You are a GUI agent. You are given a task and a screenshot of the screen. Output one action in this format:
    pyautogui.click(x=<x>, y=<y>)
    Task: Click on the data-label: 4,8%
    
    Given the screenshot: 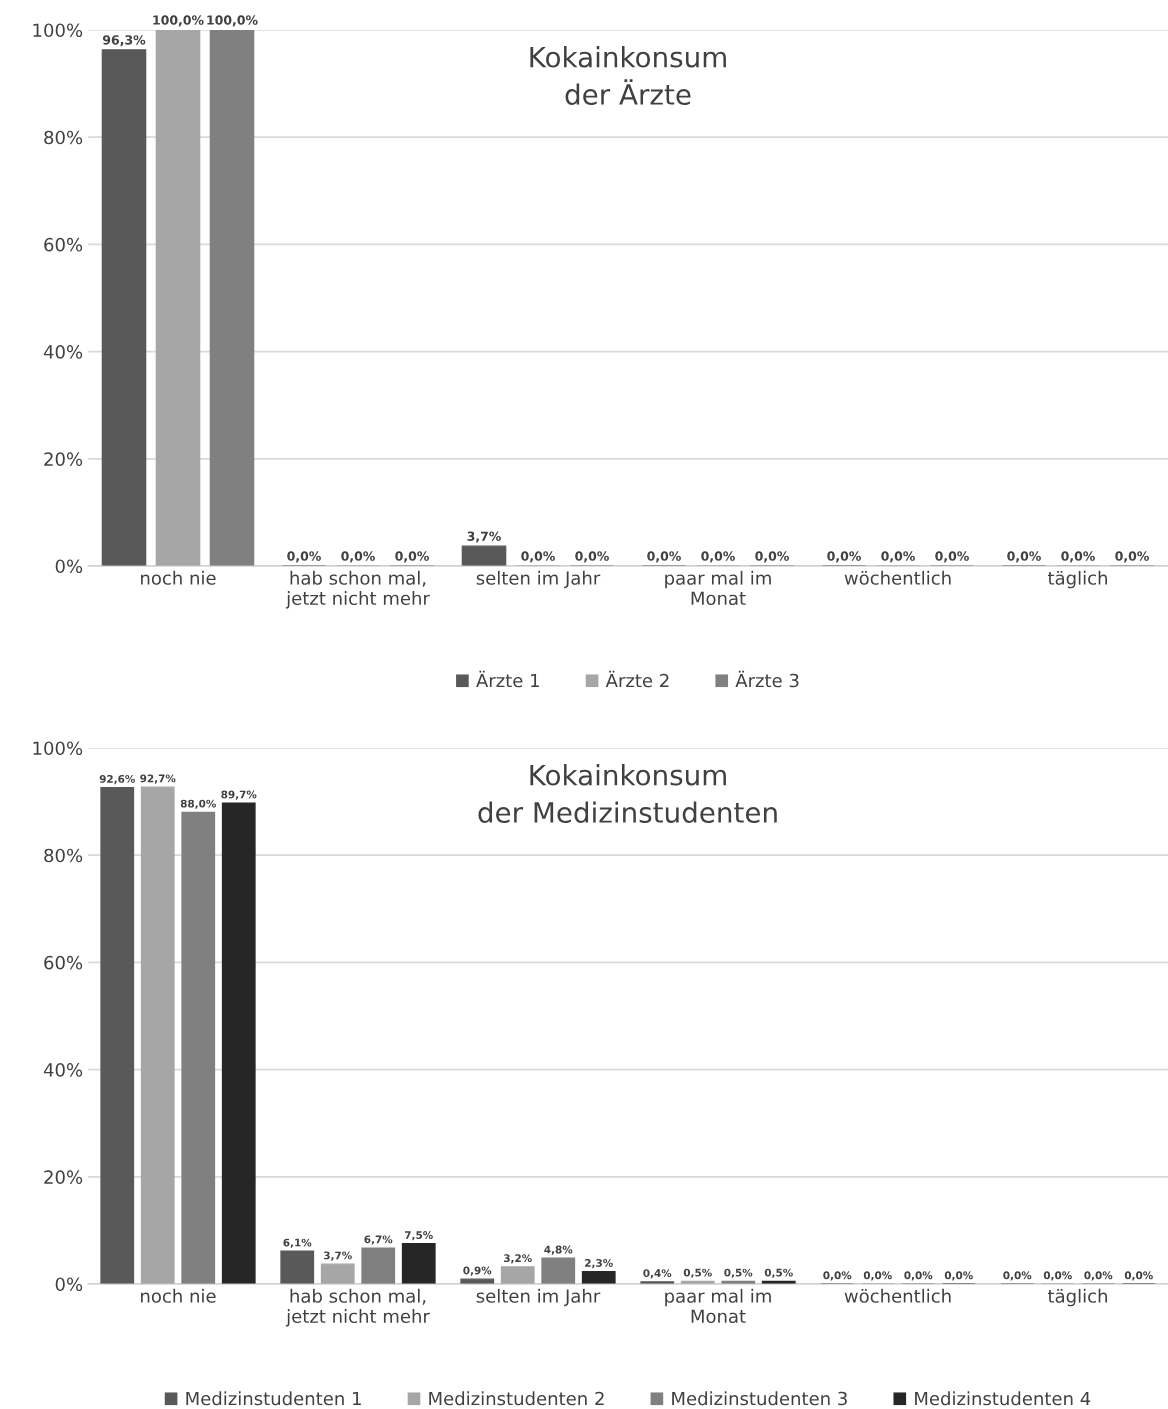 What is the action you would take?
    pyautogui.click(x=558, y=1250)
    